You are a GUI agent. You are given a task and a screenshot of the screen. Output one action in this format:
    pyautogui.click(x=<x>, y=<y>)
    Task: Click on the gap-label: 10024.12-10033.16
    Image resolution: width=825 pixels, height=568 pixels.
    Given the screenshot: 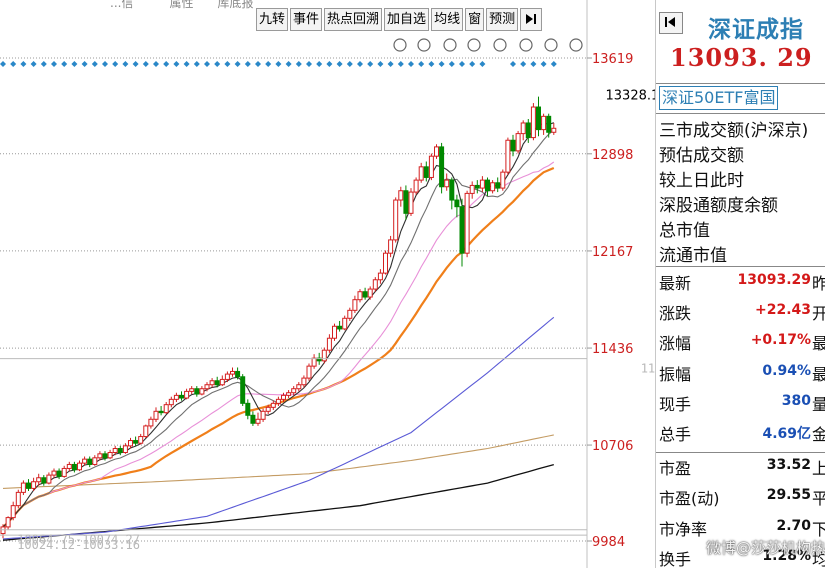 What is the action you would take?
    pyautogui.click(x=78, y=545)
    